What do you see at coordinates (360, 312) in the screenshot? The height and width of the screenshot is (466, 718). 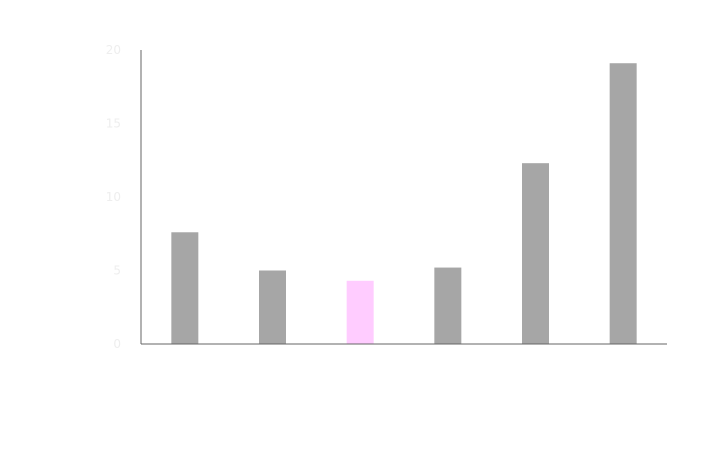 I see `bar-highlighted` at bounding box center [360, 312].